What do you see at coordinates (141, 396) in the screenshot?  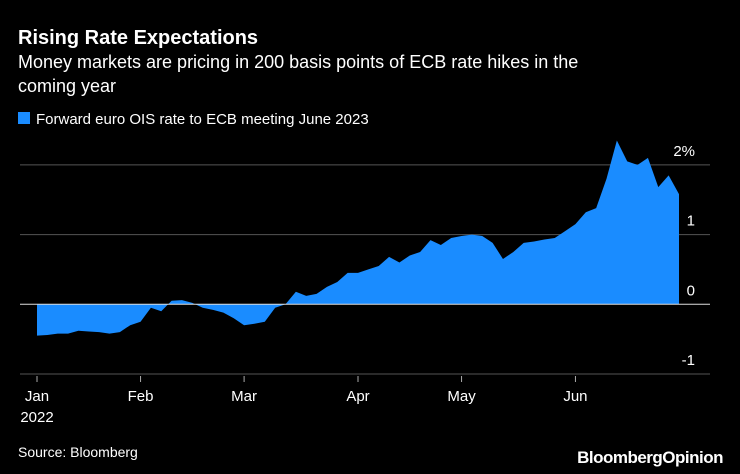 I see `x-tick-label: Feb` at bounding box center [141, 396].